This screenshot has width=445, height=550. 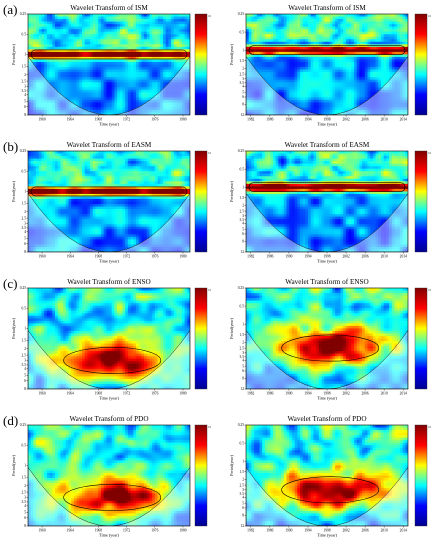 I want to click on x-tick-label: 1994, so click(x=307, y=531).